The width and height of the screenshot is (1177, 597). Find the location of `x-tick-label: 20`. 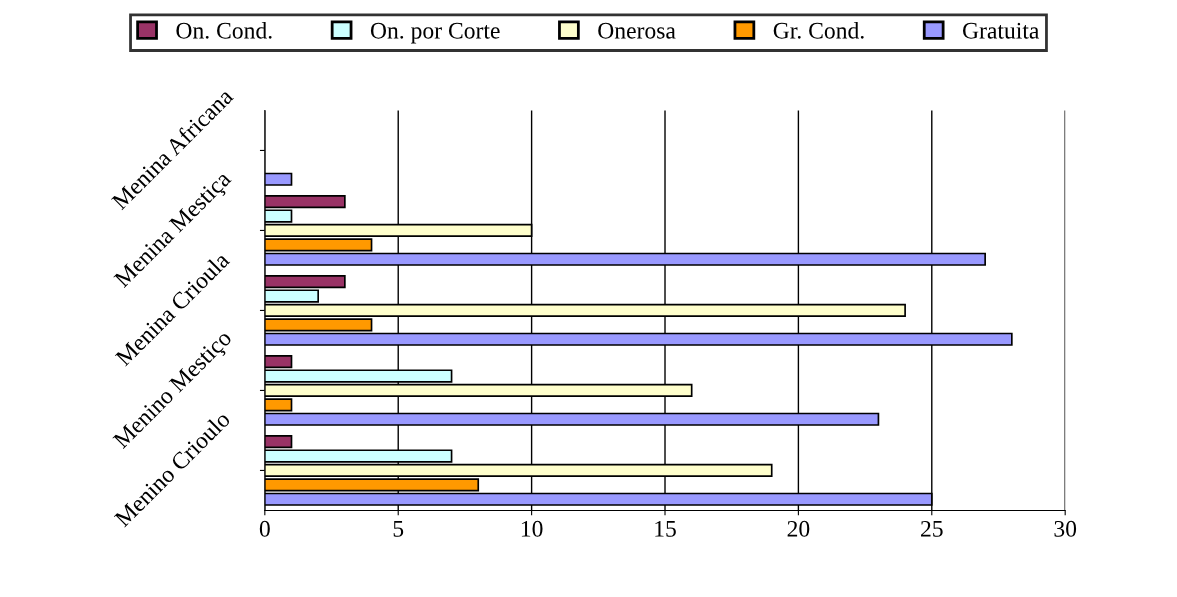

x-tick-label: 20 is located at coordinates (798, 528).